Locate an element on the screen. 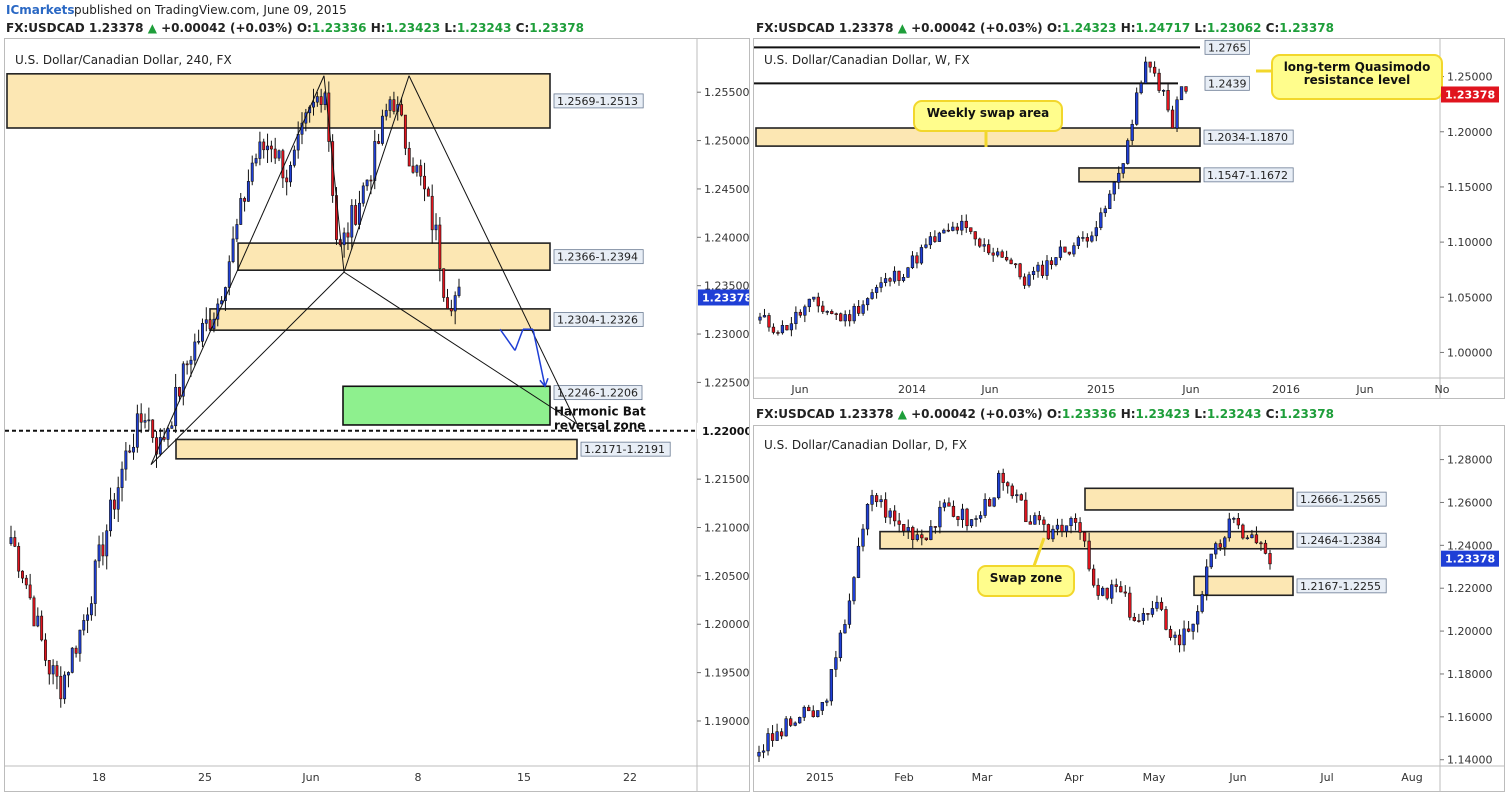 The image size is (1506, 792). callout-quasimodo-text: resistance level is located at coordinates (1357, 80).